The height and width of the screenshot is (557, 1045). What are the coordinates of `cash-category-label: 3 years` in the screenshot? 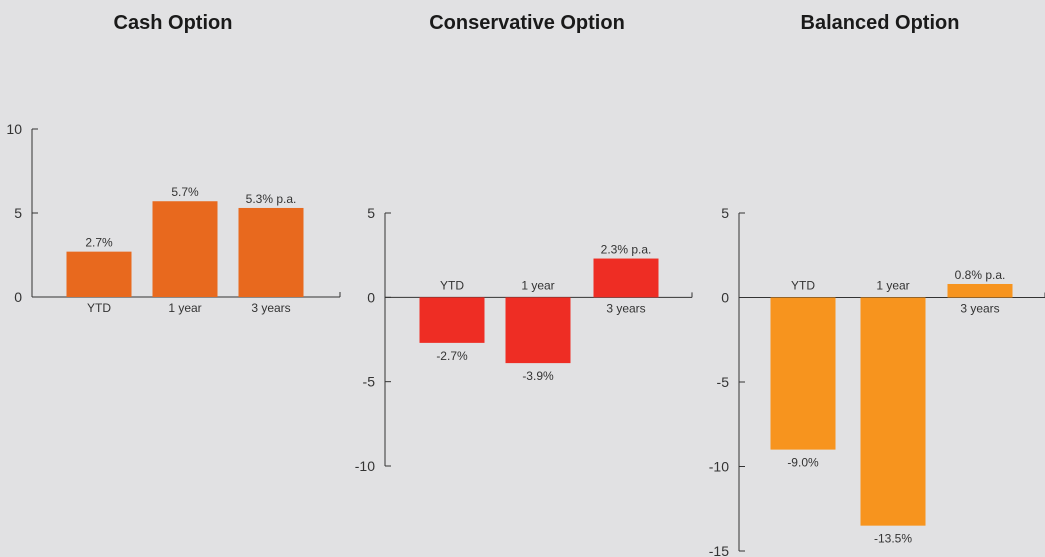 It's located at (270, 308).